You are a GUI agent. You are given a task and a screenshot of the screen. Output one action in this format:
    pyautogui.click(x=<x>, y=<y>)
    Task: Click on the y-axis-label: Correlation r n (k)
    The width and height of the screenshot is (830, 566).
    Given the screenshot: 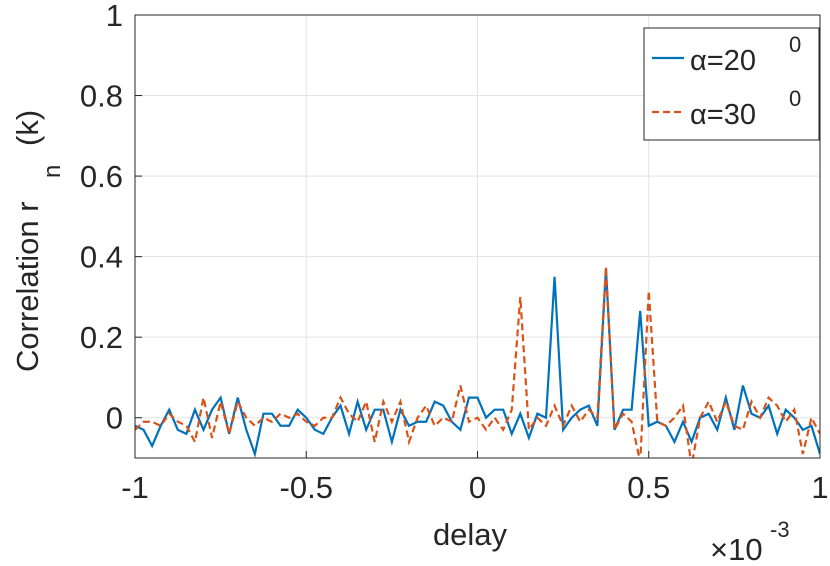 What is the action you would take?
    pyautogui.click(x=38, y=241)
    